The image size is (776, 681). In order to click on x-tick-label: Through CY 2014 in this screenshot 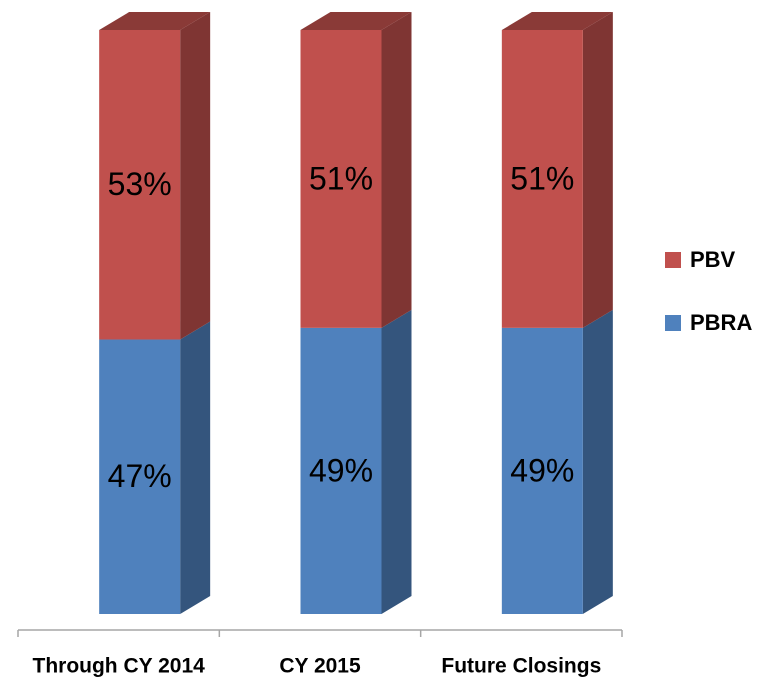, I will do `click(119, 666)`.